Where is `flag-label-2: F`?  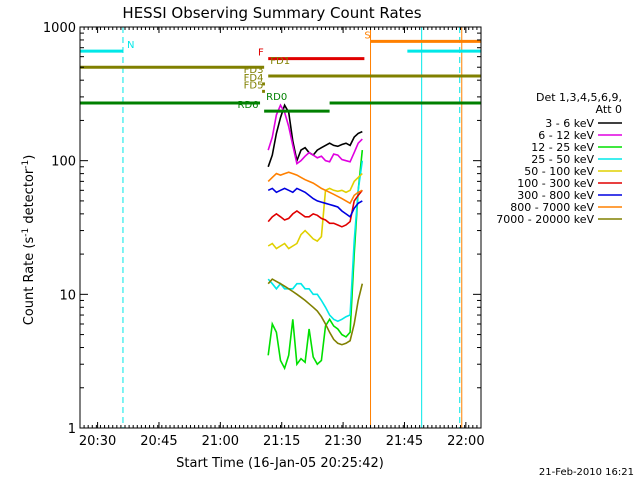
flag-label-2: F is located at coordinates (261, 53).